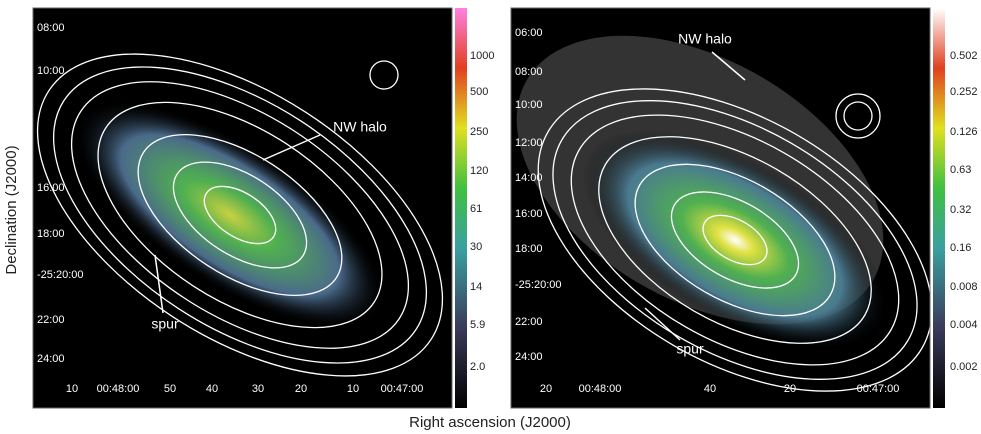  What do you see at coordinates (960, 210) in the screenshot?
I see `colorbar-label: 0.32` at bounding box center [960, 210].